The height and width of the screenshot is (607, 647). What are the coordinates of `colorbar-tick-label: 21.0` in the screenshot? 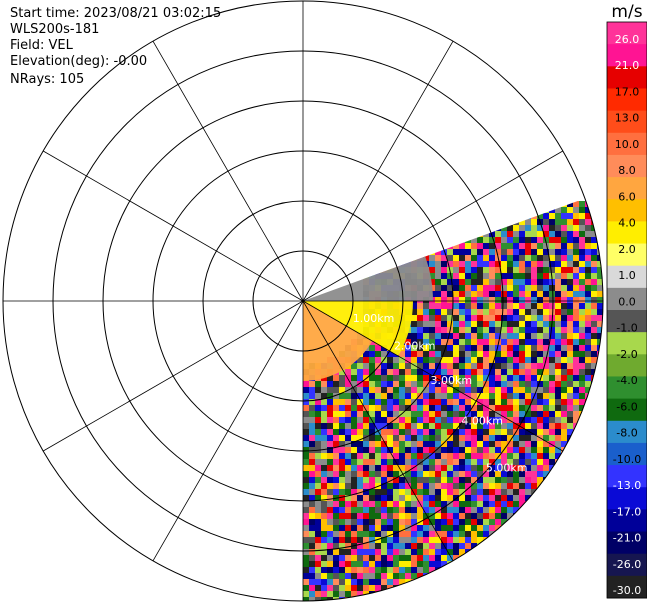 It's located at (627, 65).